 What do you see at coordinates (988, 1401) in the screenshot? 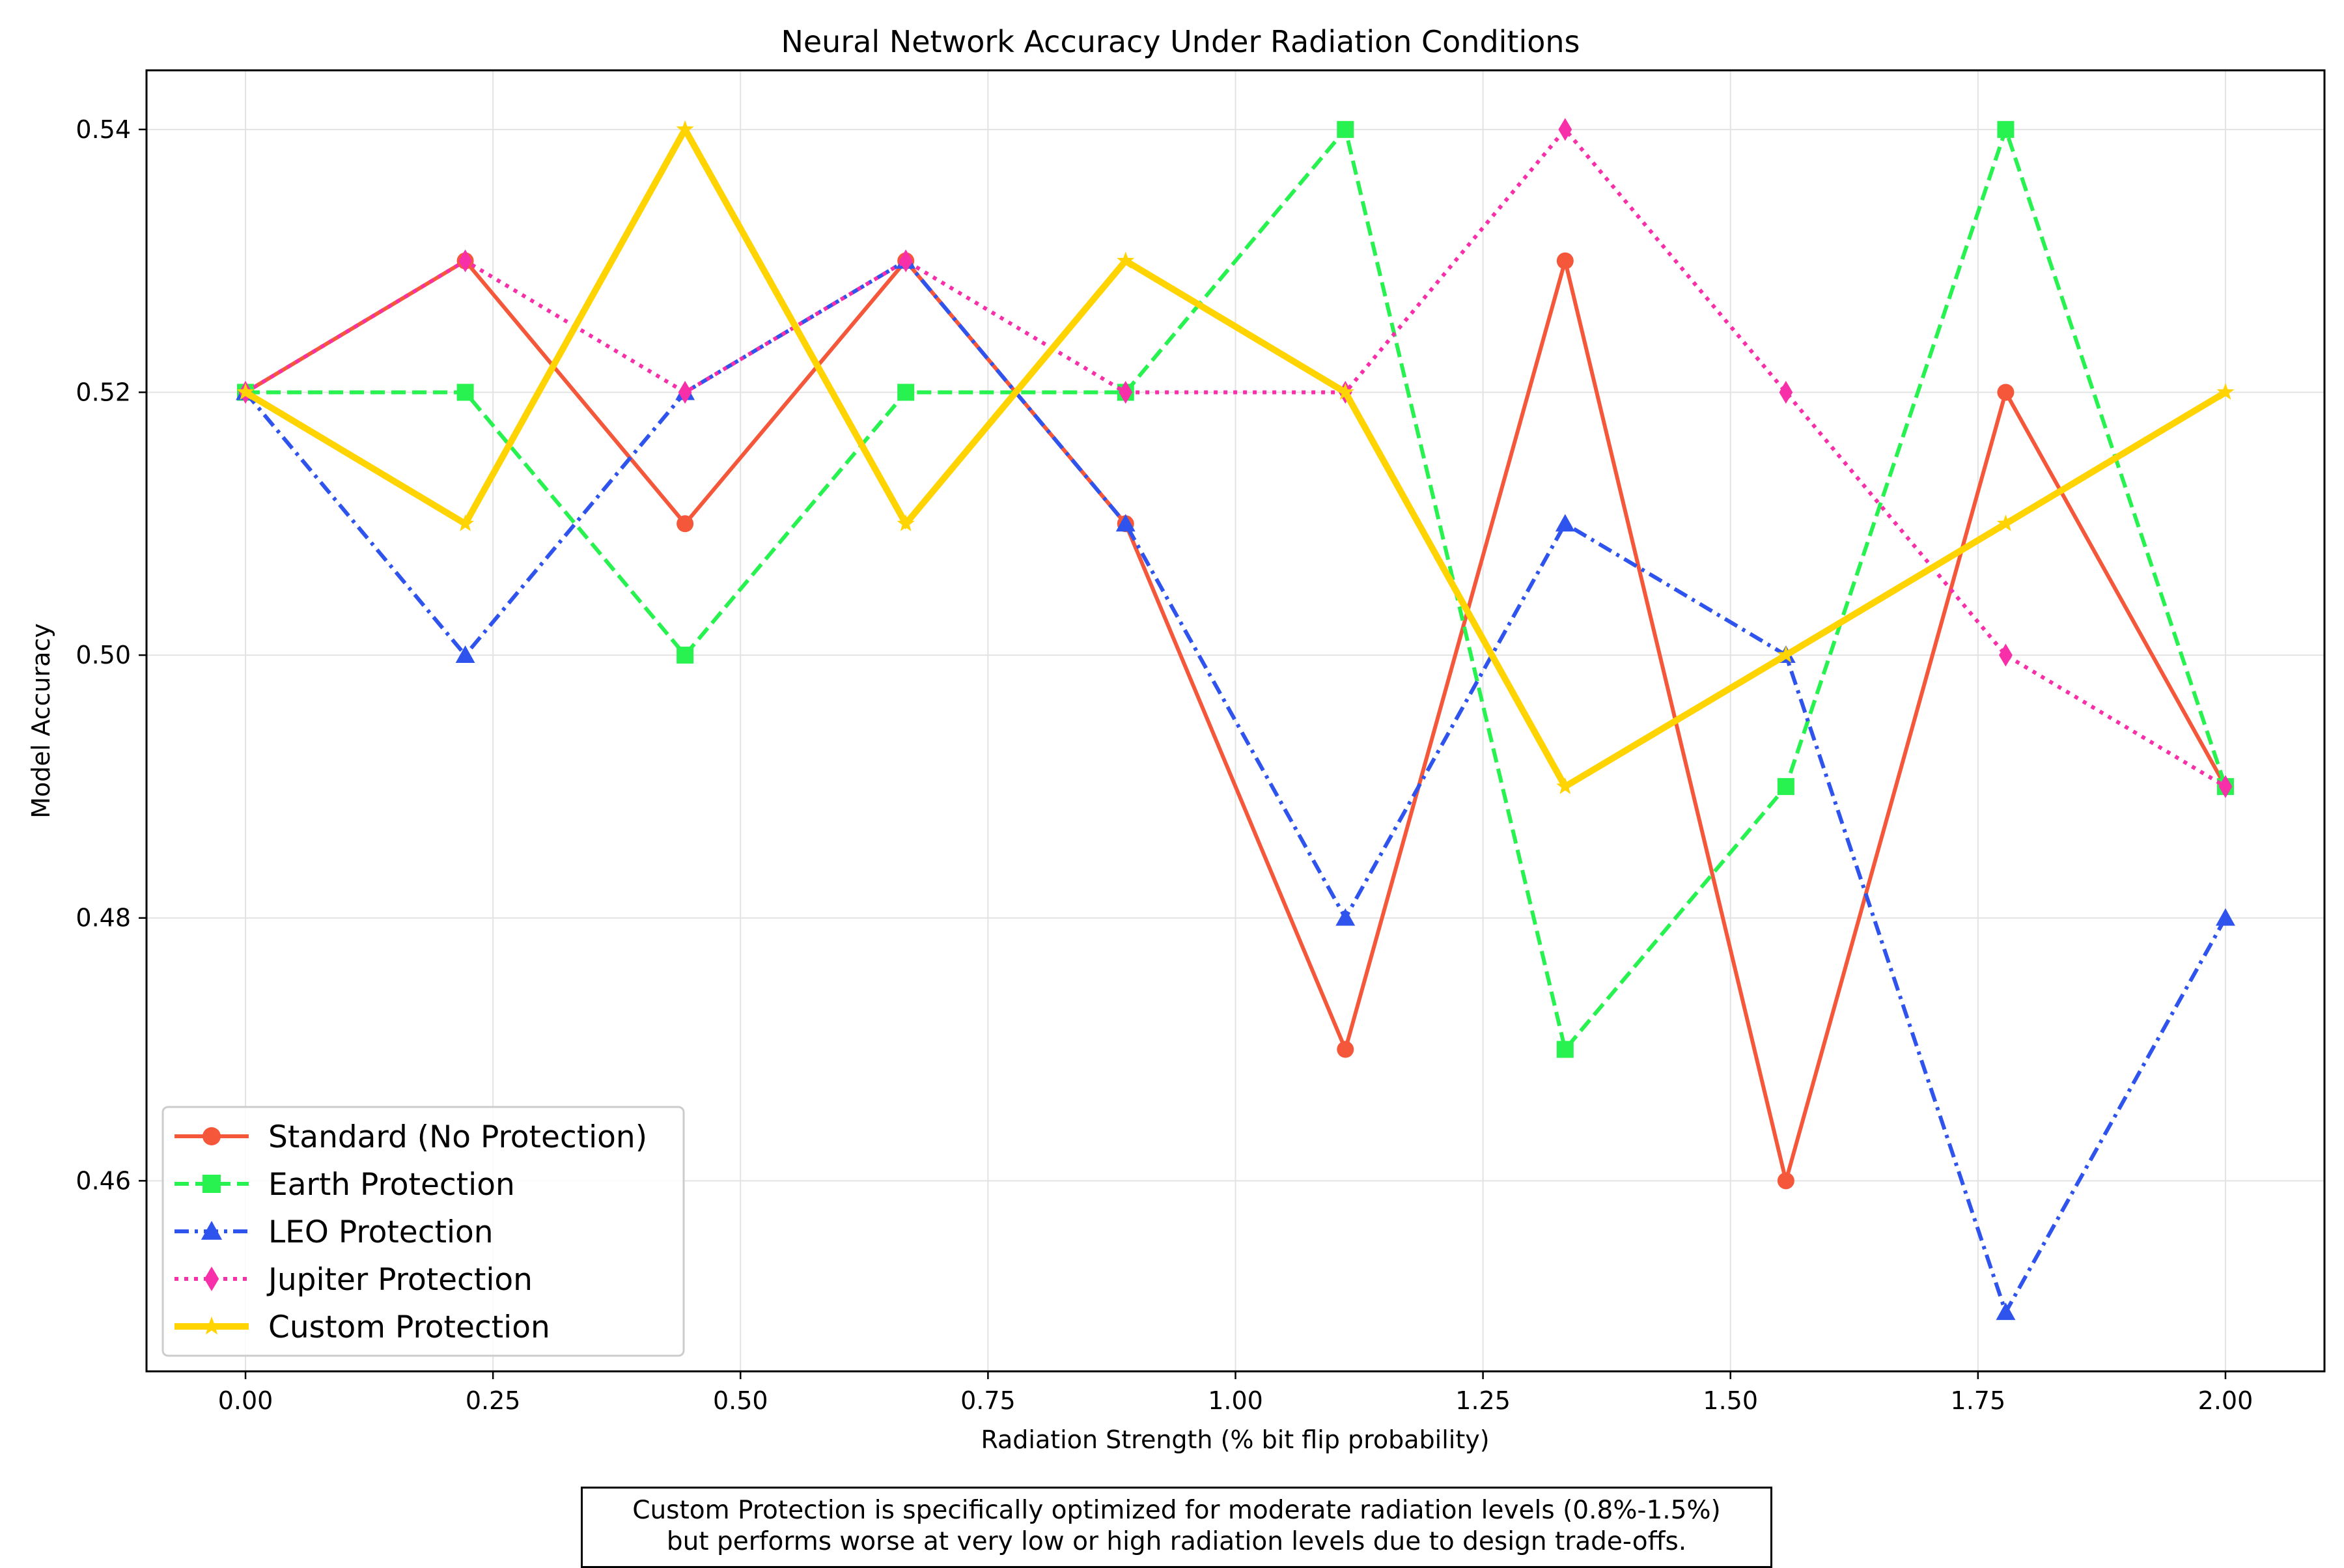
I see `x-tick-label: 0.75` at bounding box center [988, 1401].